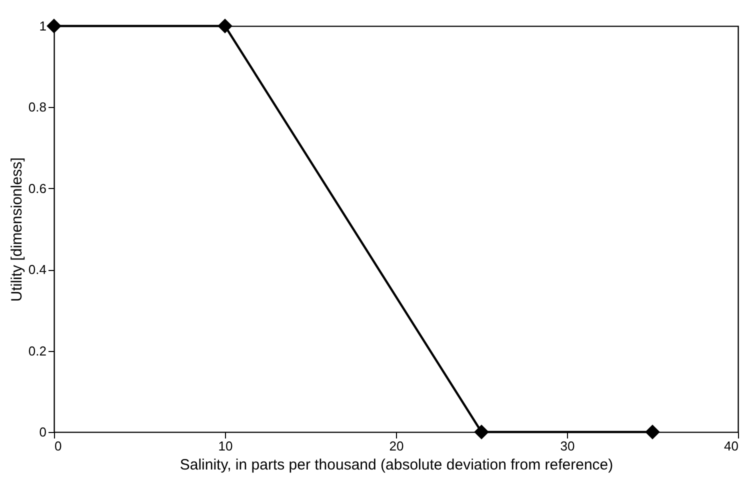 The image size is (751, 480). I want to click on y-tick-label: 1, so click(42, 26).